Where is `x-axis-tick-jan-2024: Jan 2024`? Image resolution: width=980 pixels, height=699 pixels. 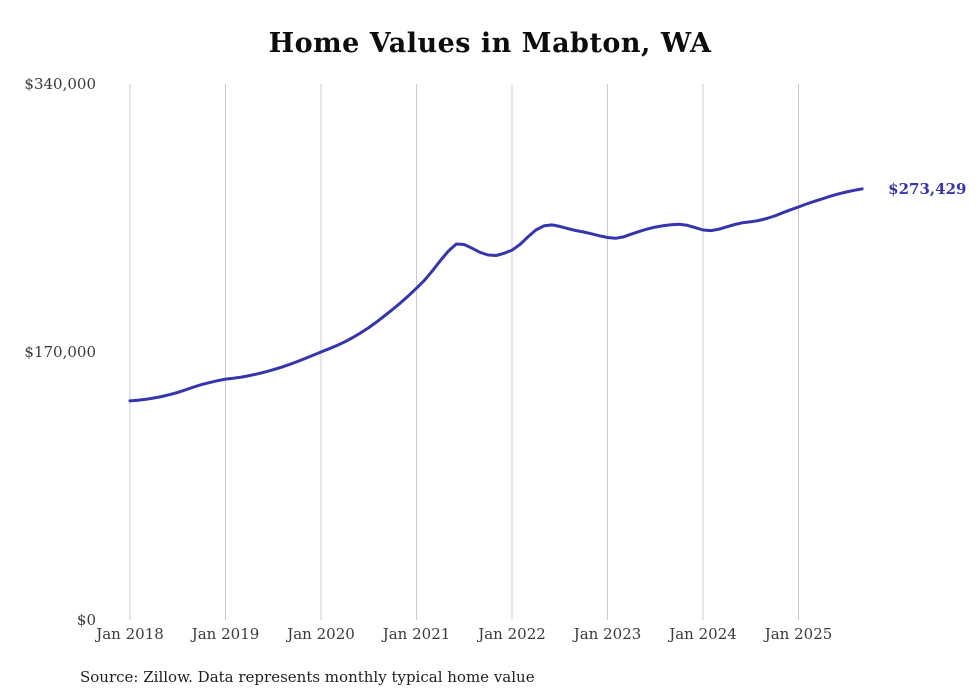 x-axis-tick-jan-2024: Jan 2024 is located at coordinates (703, 634).